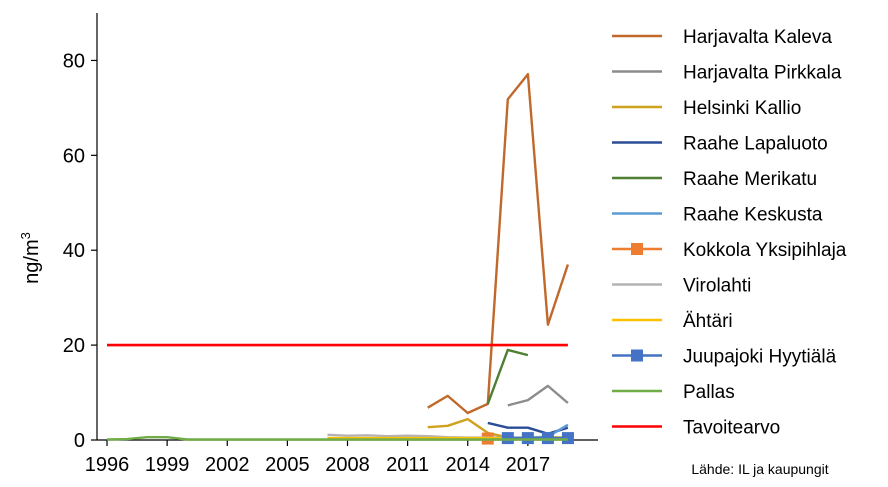 Image resolution: width=888 pixels, height=487 pixels. I want to click on legend-label: Pallas, so click(709, 392).